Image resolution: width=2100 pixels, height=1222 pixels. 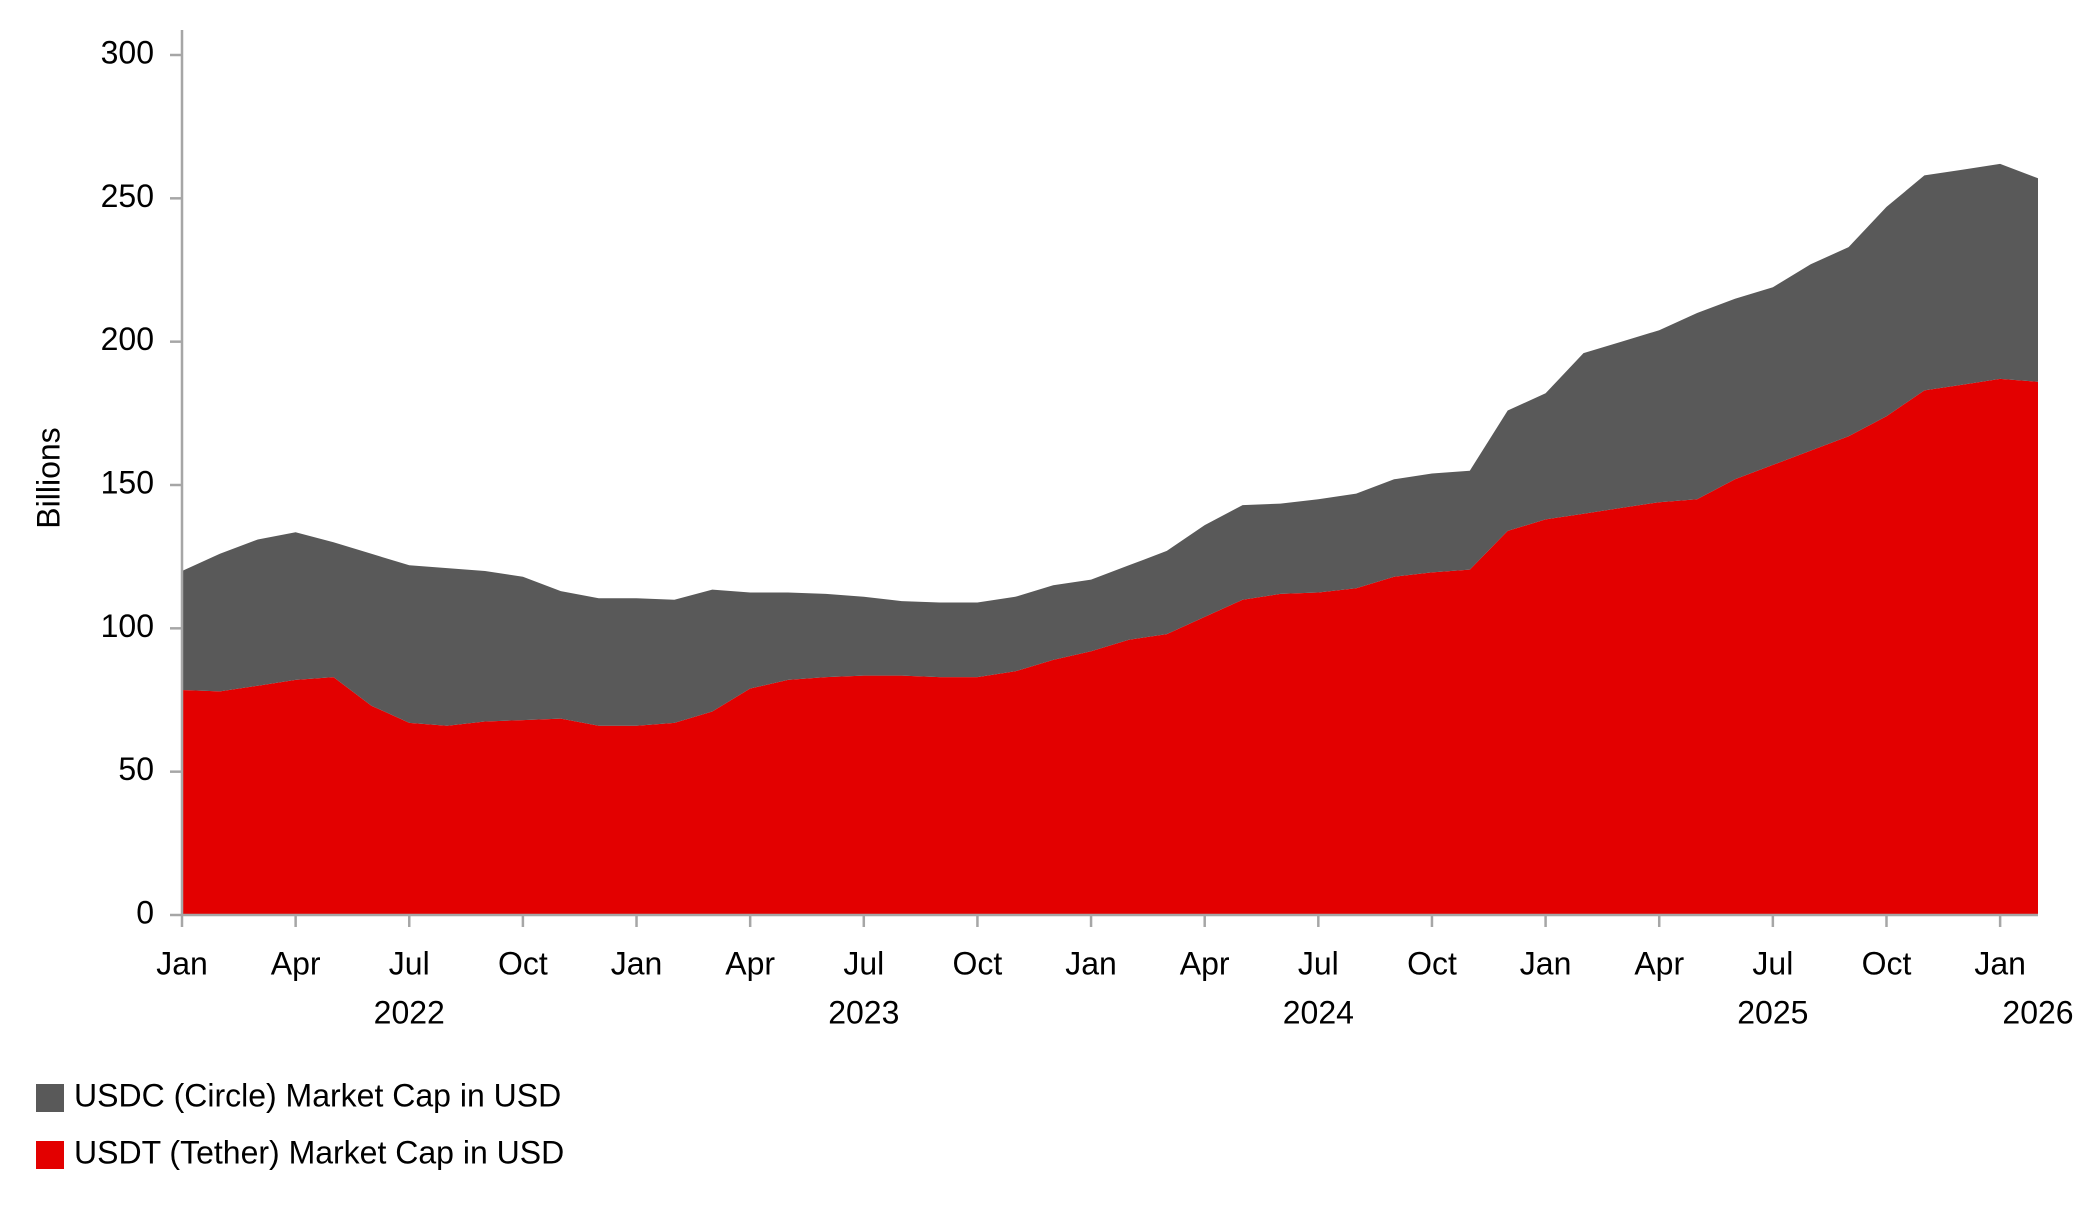 I want to click on legend-label: USDT (Tether) Market Cap in USD, so click(x=319, y=1152).